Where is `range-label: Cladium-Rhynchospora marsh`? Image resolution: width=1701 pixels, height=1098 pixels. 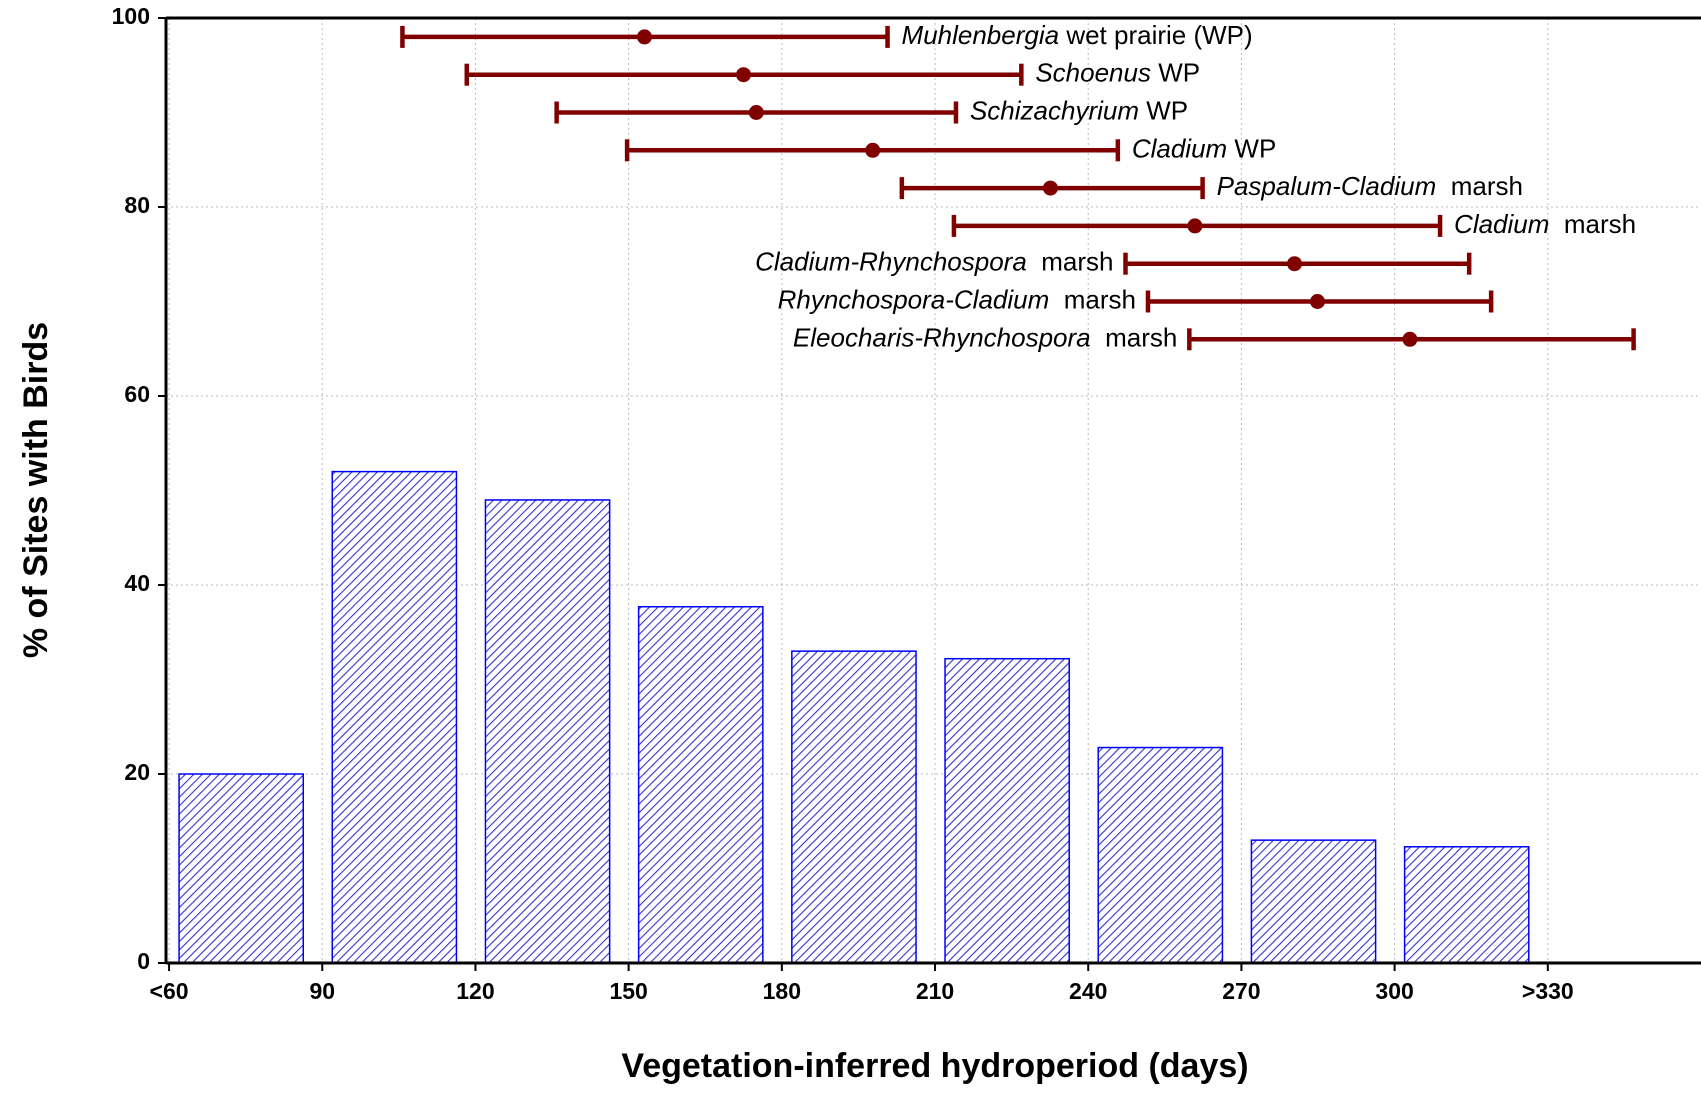
range-label: Cladium-Rhynchospora marsh is located at coordinates (934, 262).